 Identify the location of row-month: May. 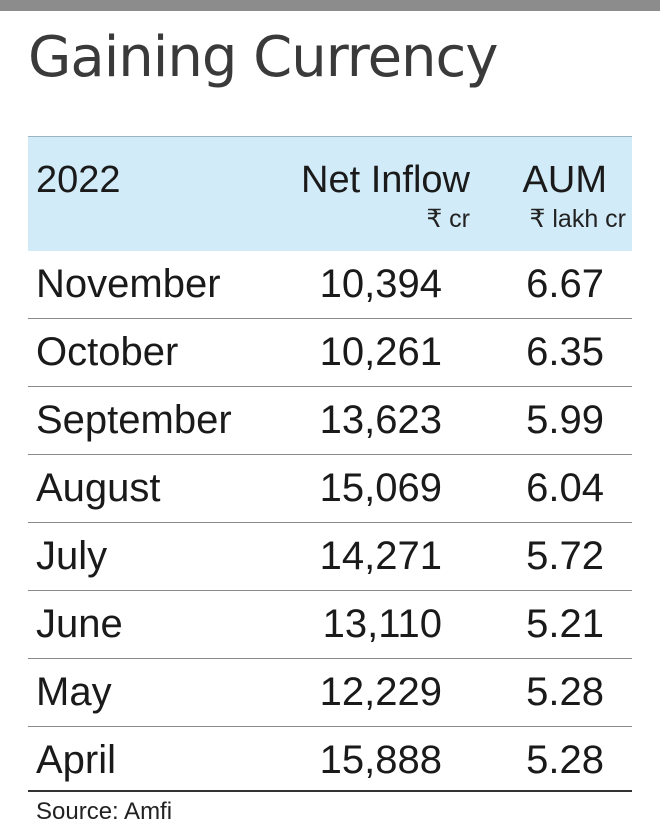
(74, 692).